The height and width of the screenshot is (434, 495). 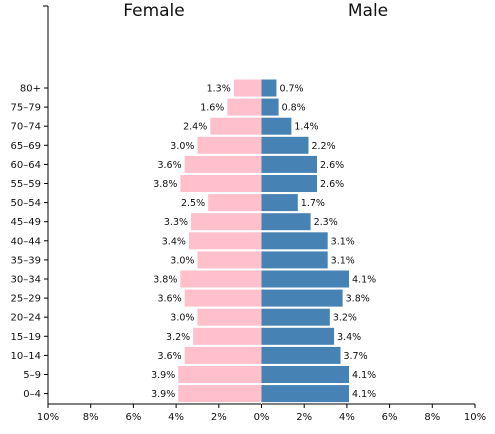 I want to click on age-group-label: 30–34, so click(x=26, y=280).